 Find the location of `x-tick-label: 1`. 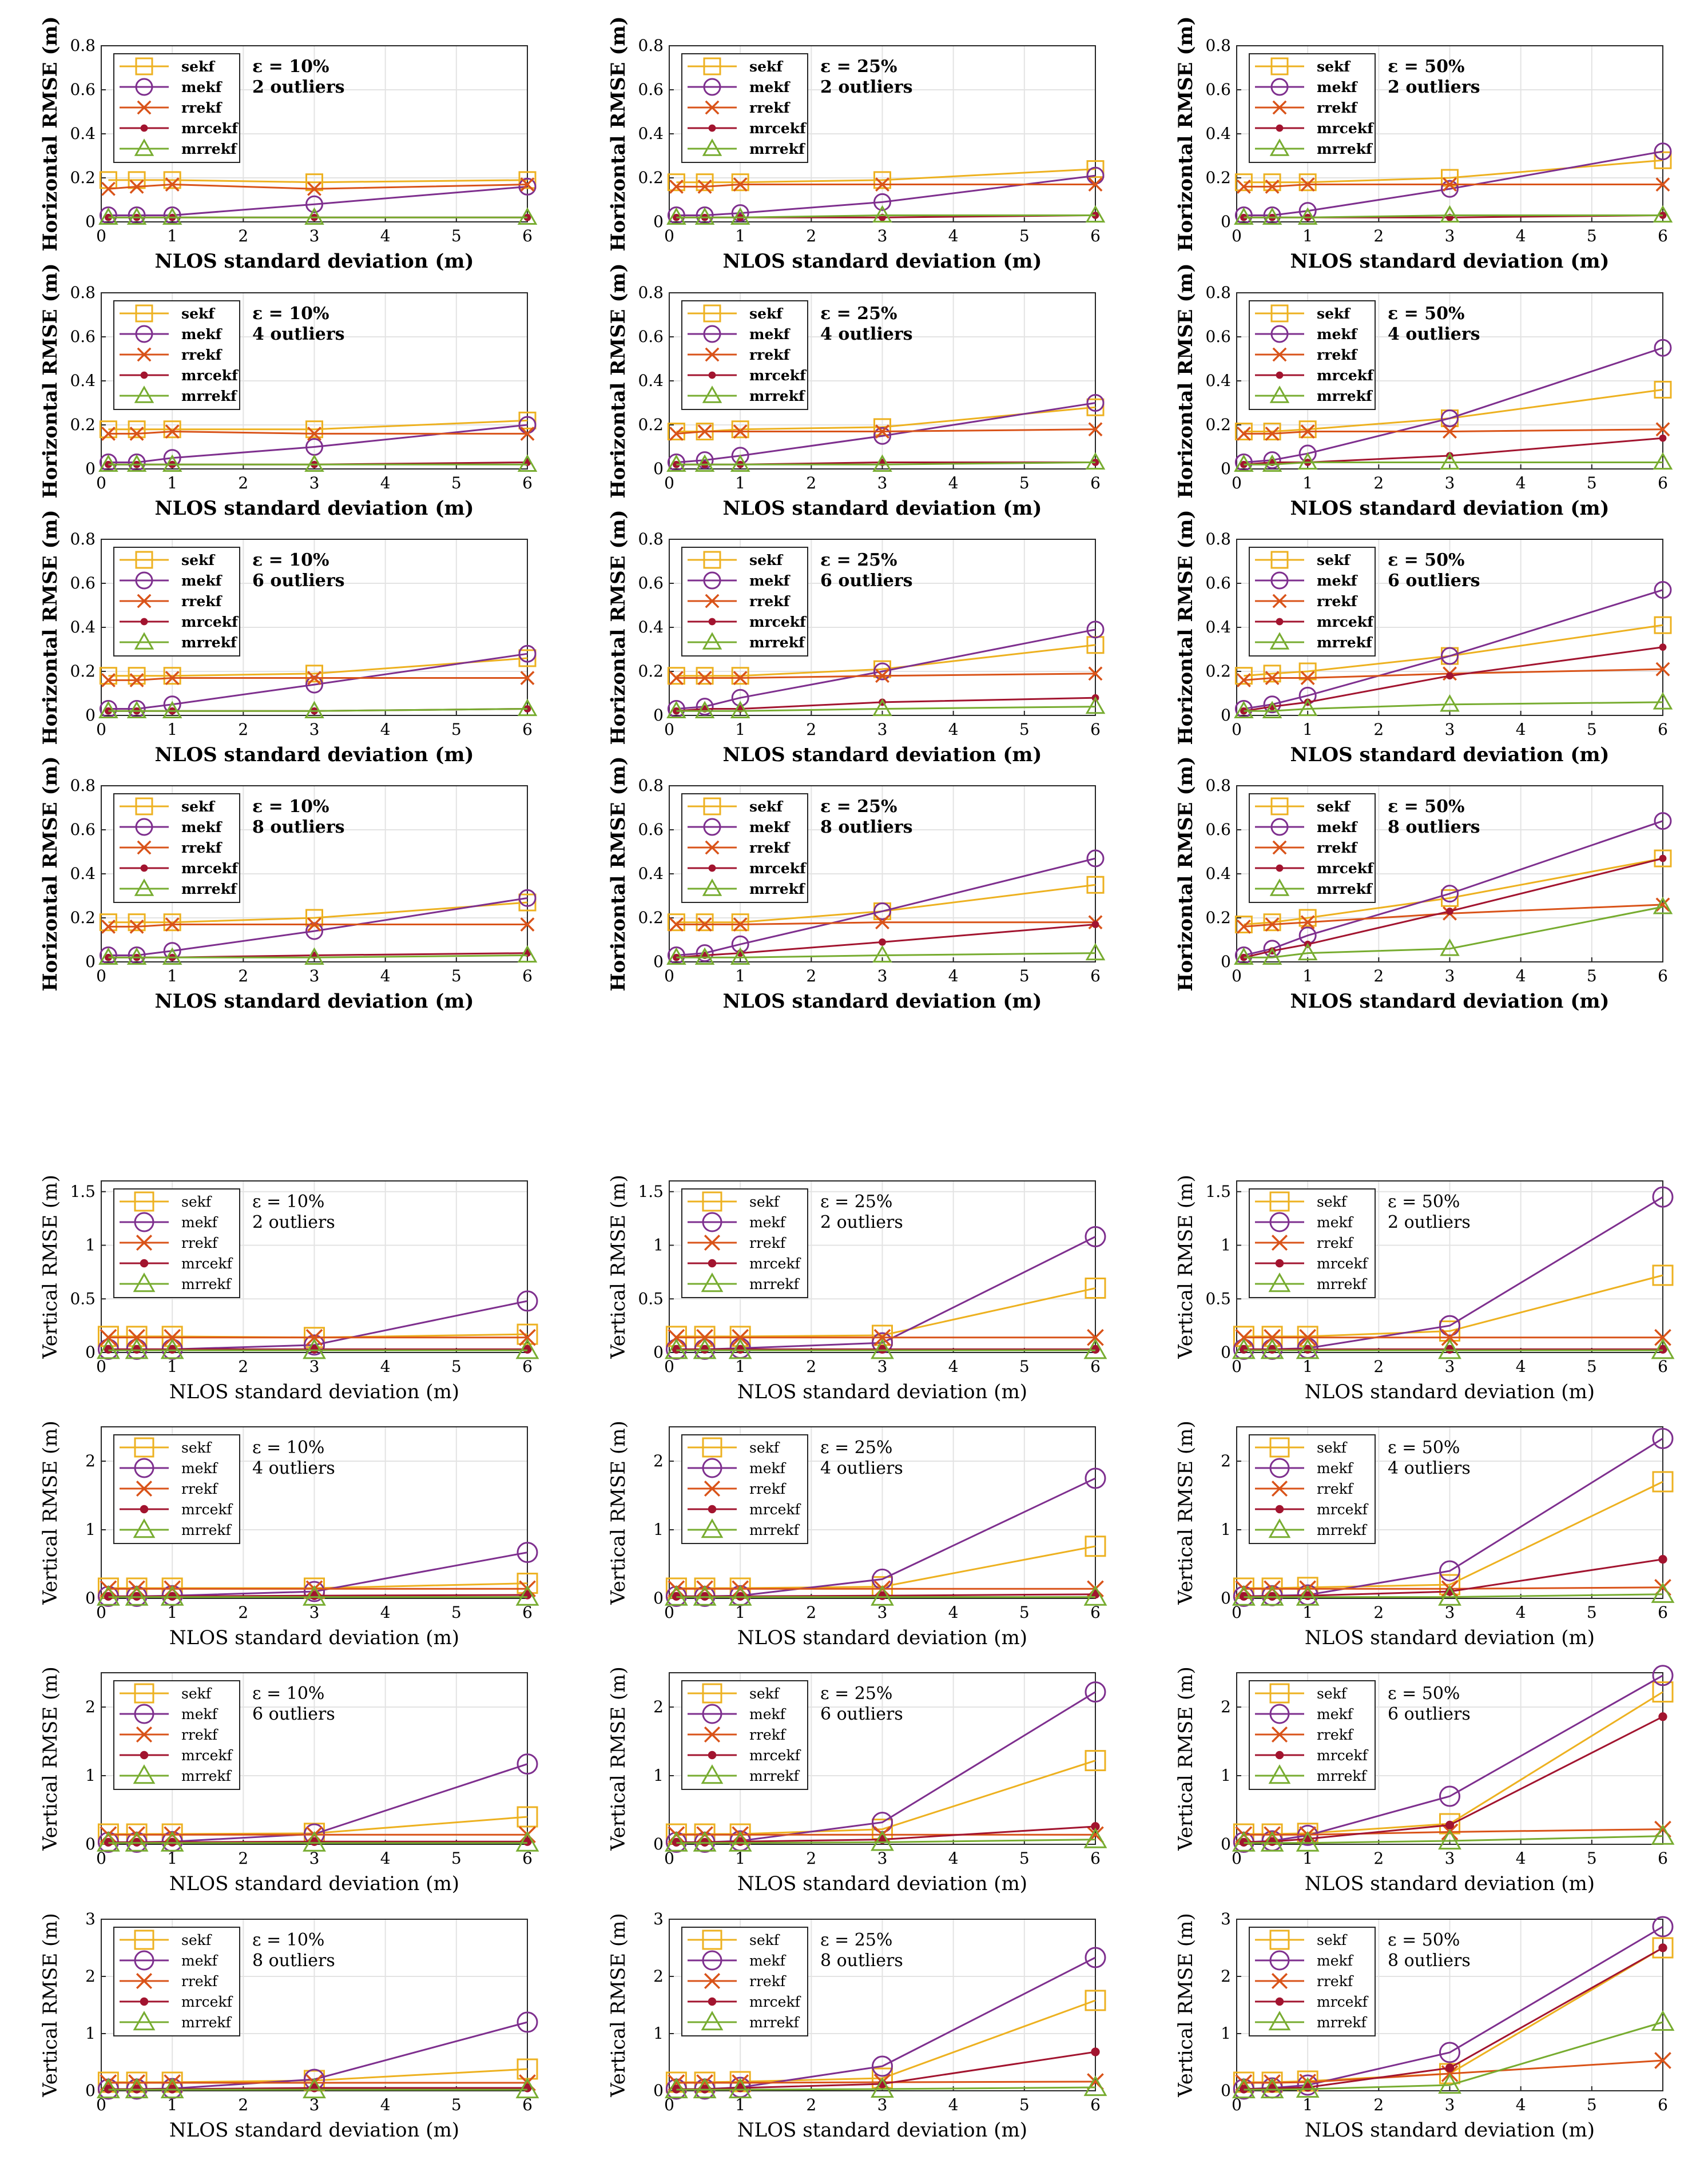

x-tick-label: 1 is located at coordinates (1308, 483).